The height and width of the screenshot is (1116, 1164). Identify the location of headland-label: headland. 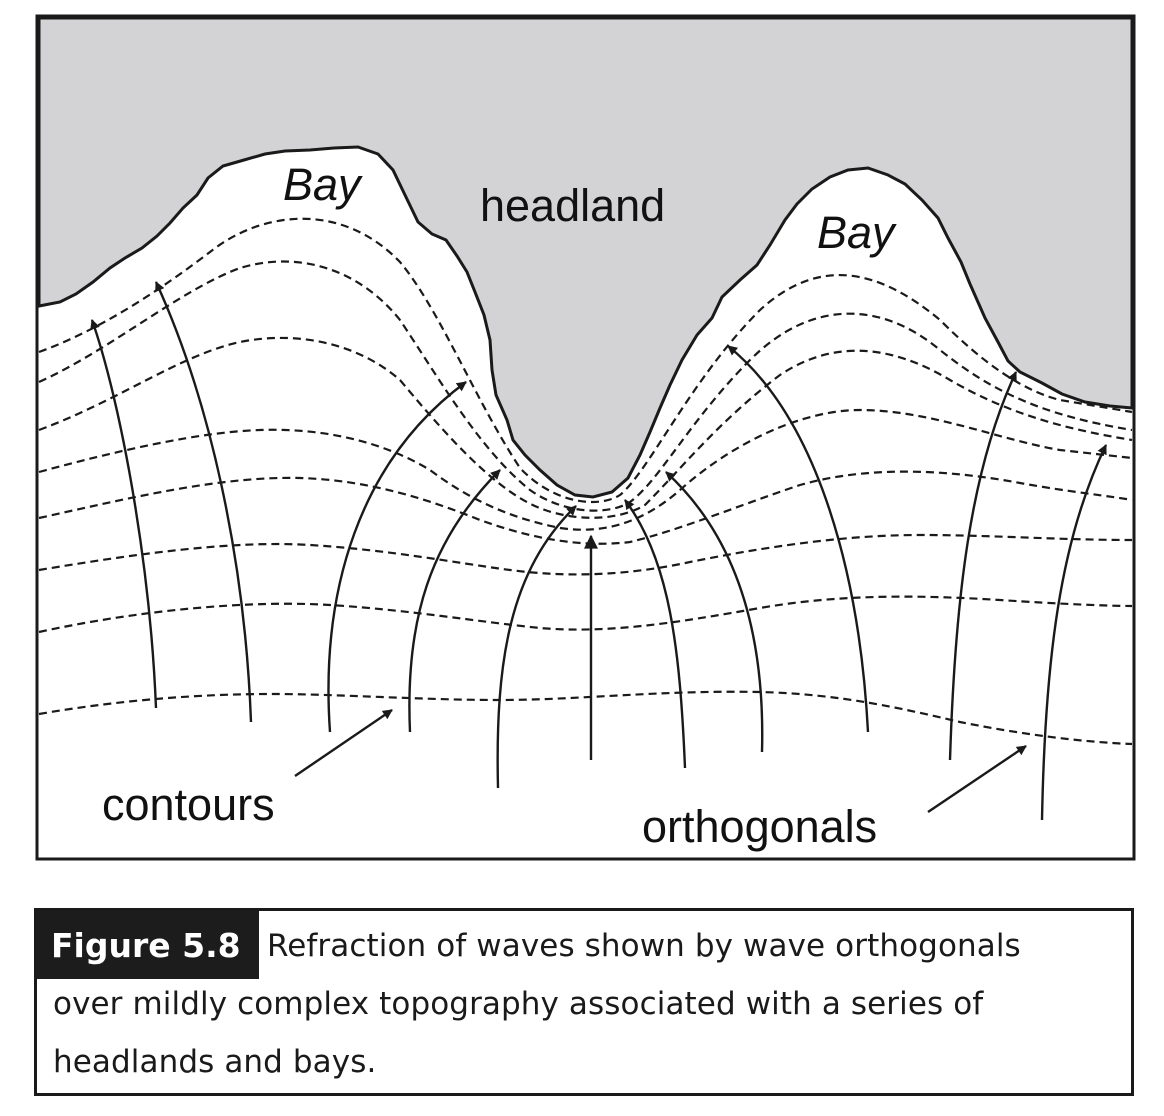
(572, 205).